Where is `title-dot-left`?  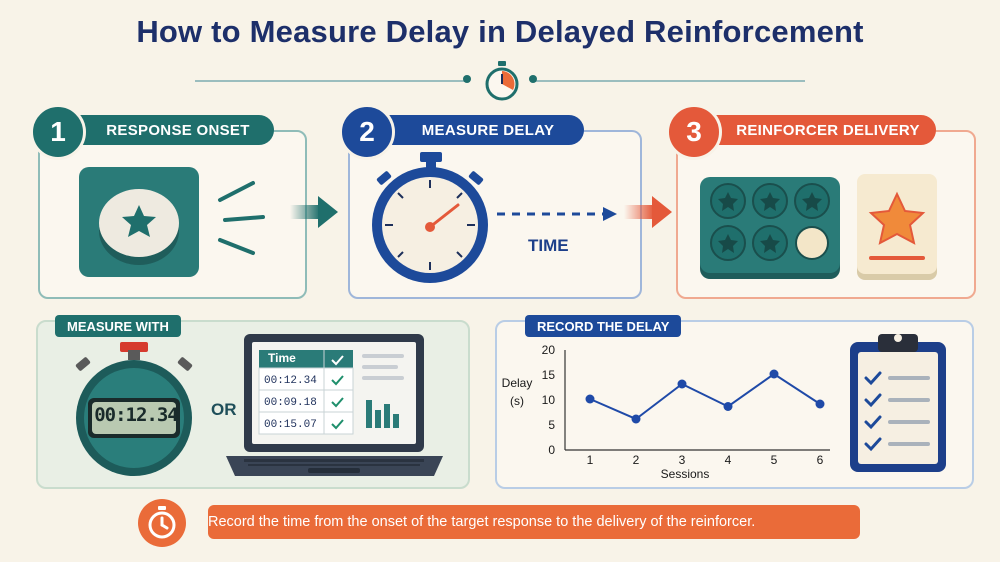 title-dot-left is located at coordinates (467, 79).